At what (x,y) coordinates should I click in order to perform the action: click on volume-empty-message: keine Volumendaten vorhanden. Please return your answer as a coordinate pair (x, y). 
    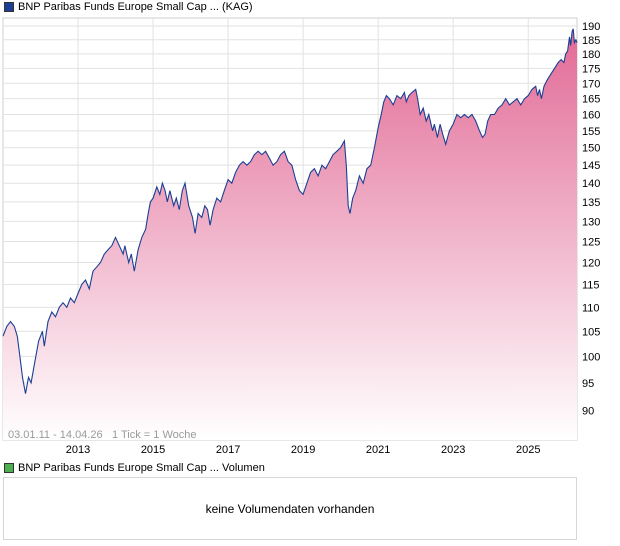
    Looking at the image, I should click on (290, 509).